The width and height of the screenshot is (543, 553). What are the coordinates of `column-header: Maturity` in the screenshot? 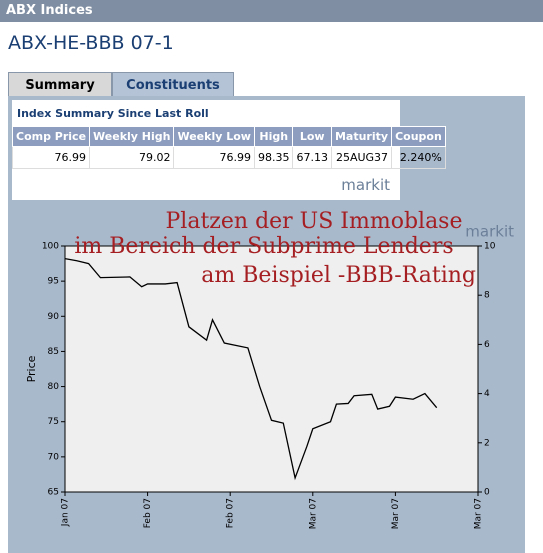 It's located at (361, 136).